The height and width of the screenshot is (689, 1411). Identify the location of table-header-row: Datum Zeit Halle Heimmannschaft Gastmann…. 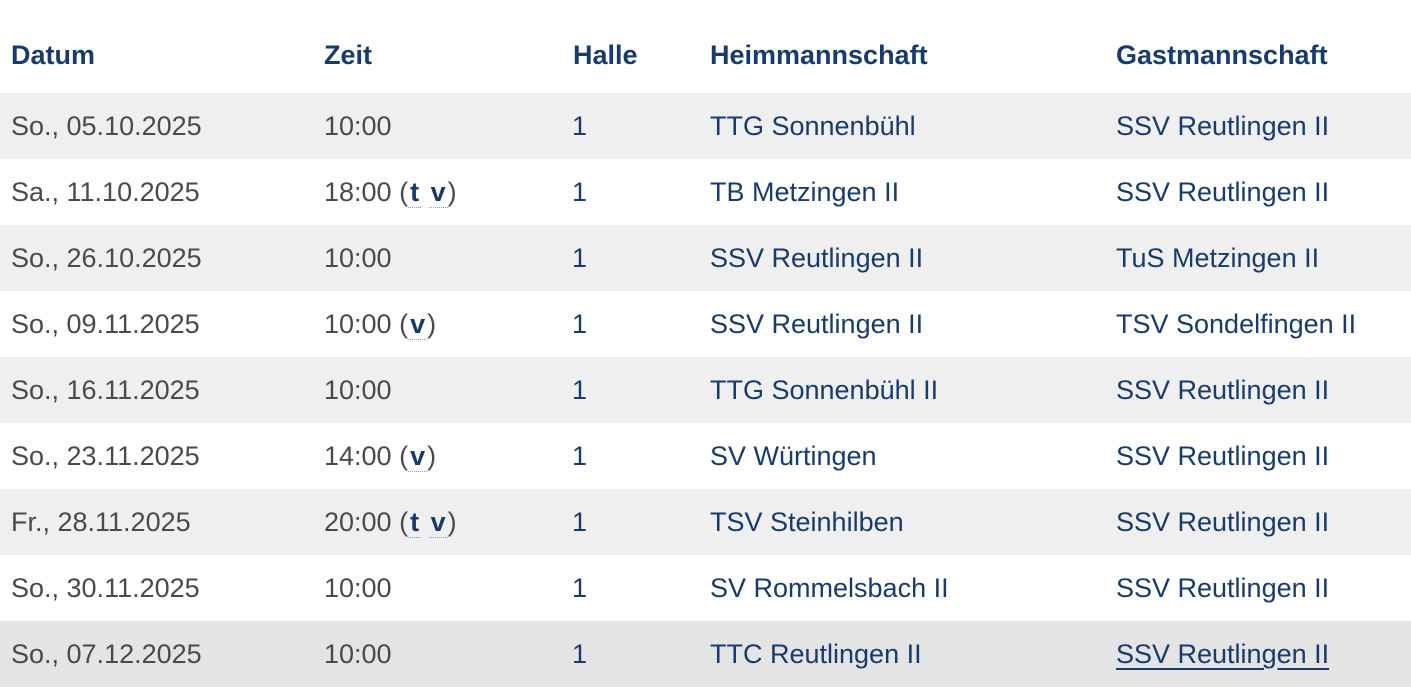
(705, 46).